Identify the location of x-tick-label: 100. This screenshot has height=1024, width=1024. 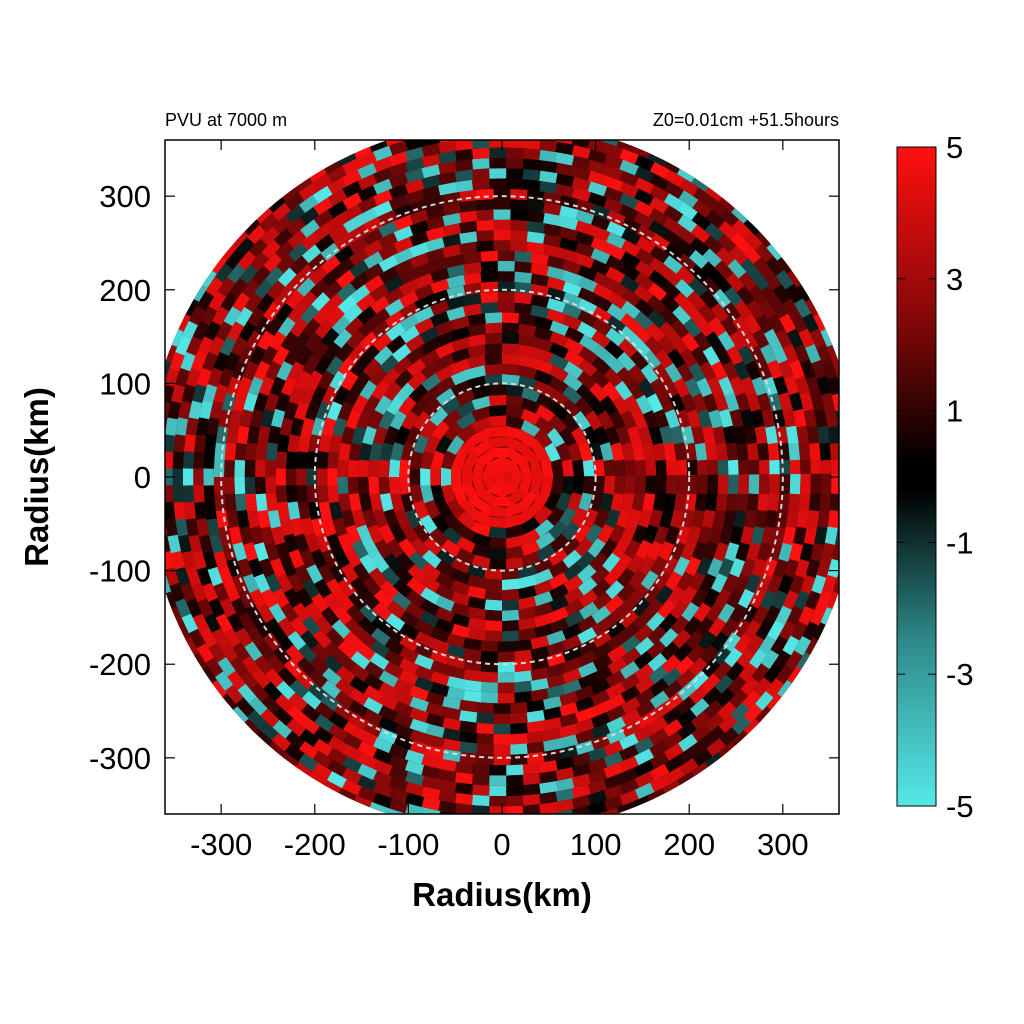
(596, 844).